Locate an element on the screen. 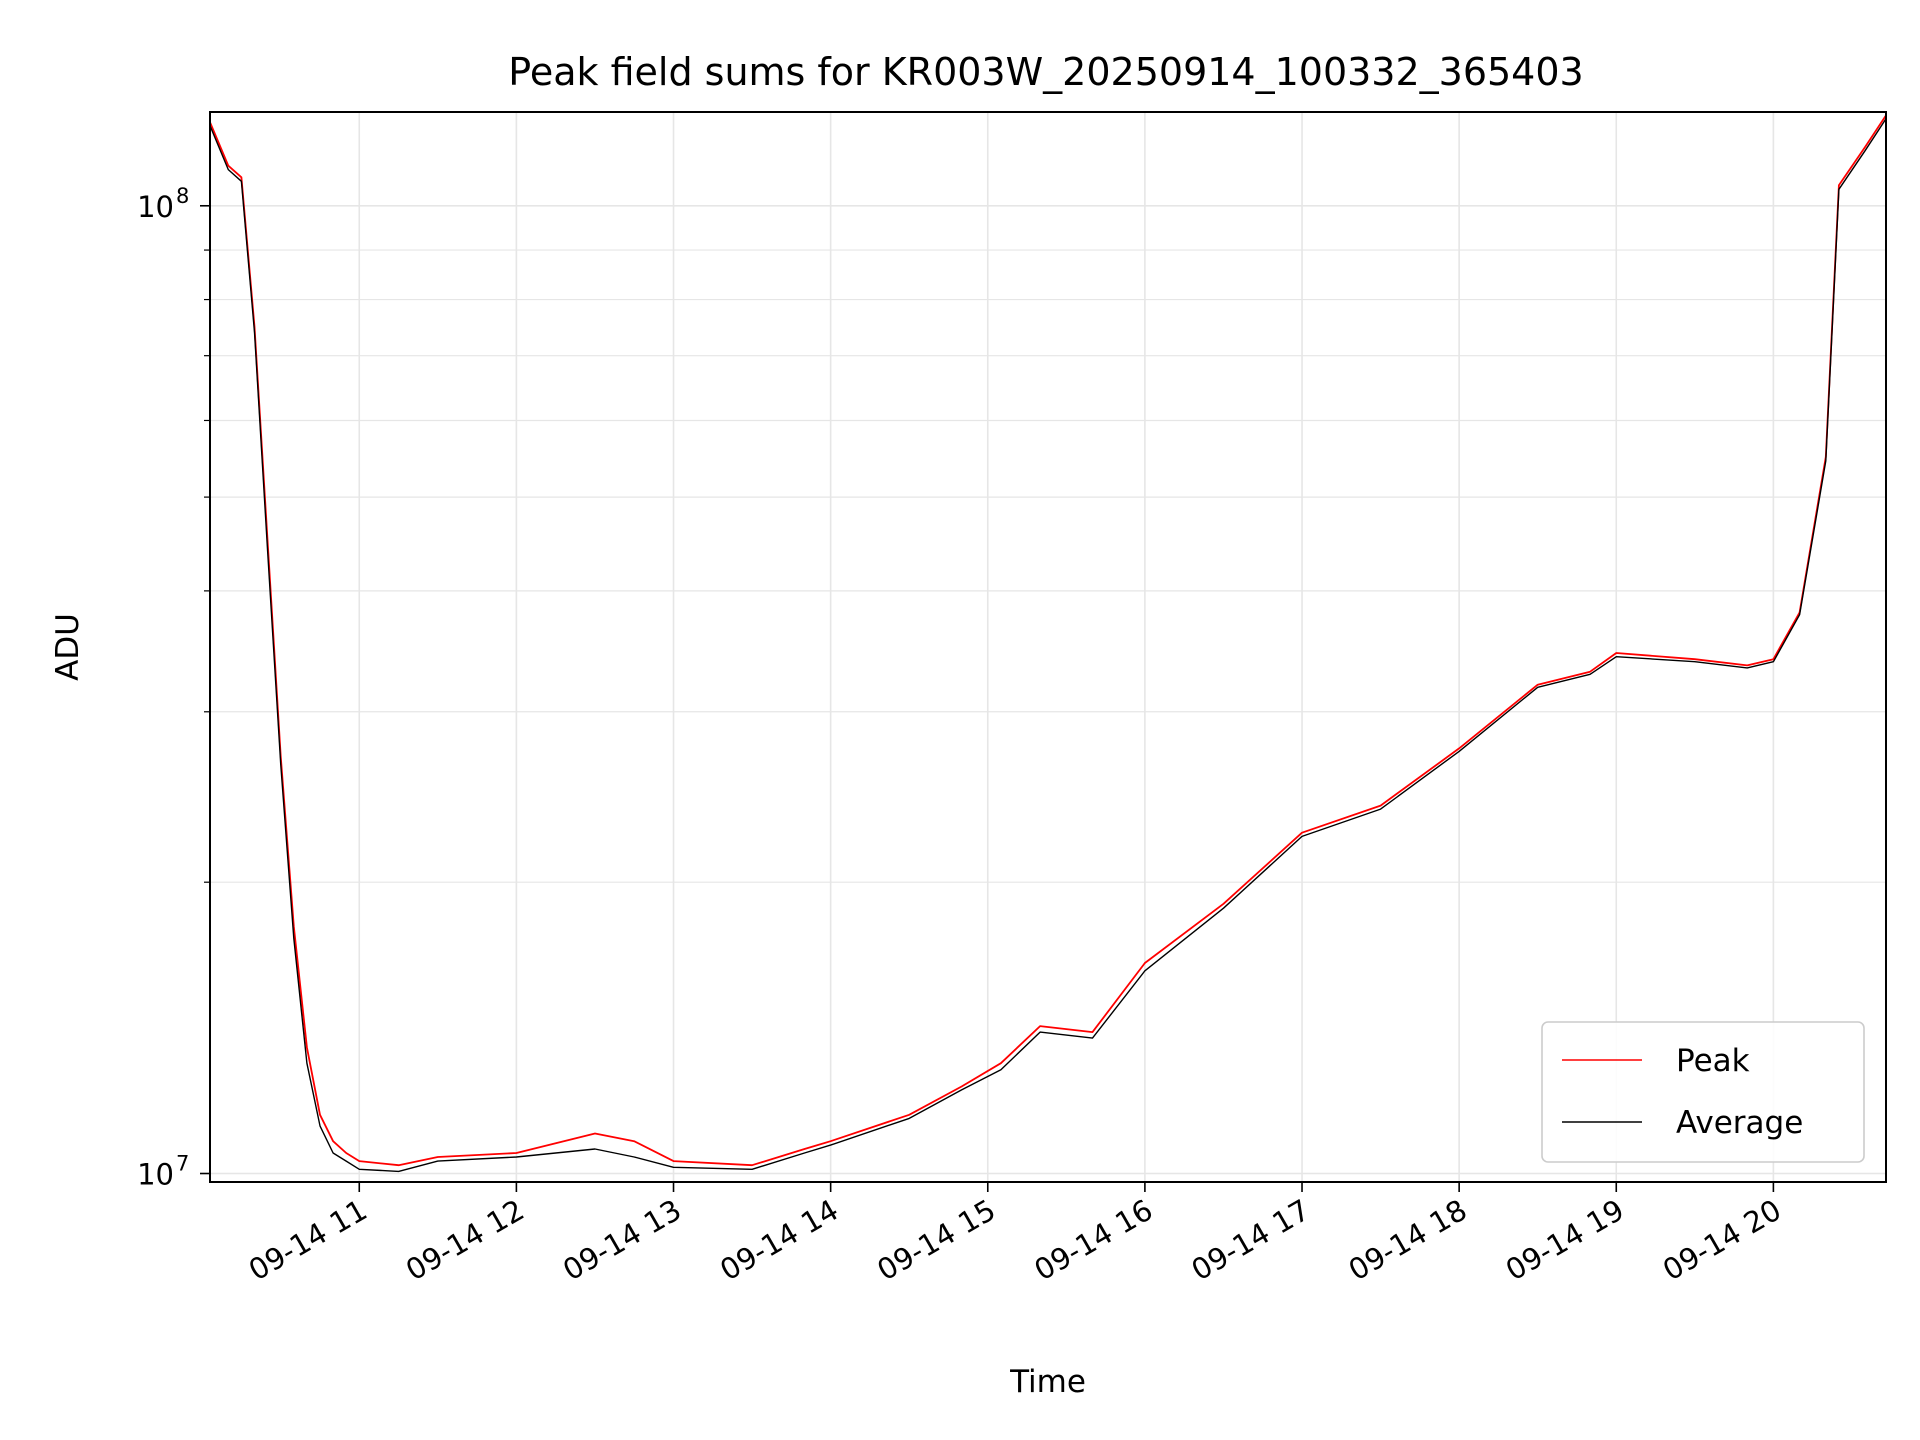 The image size is (1920, 1440). y-tick-exponent: 7 is located at coordinates (182, 1164).